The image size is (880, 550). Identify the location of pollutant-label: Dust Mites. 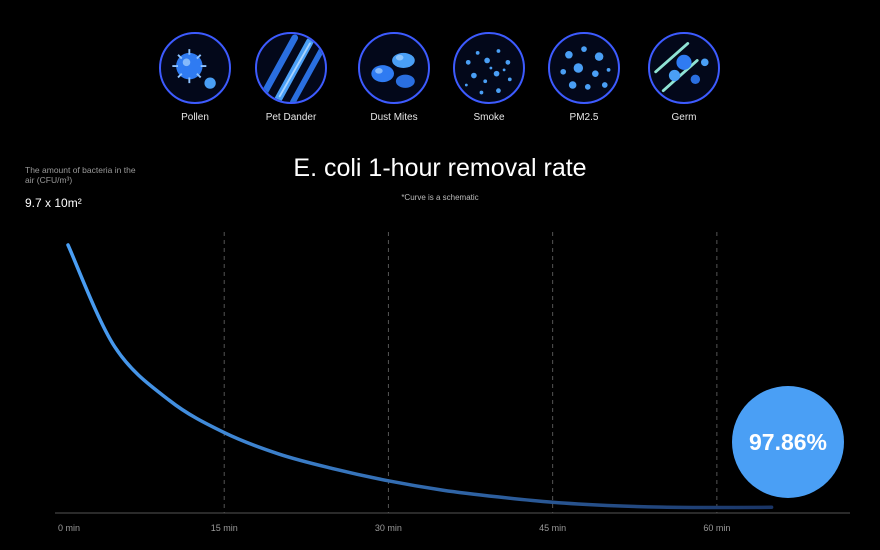
(394, 117).